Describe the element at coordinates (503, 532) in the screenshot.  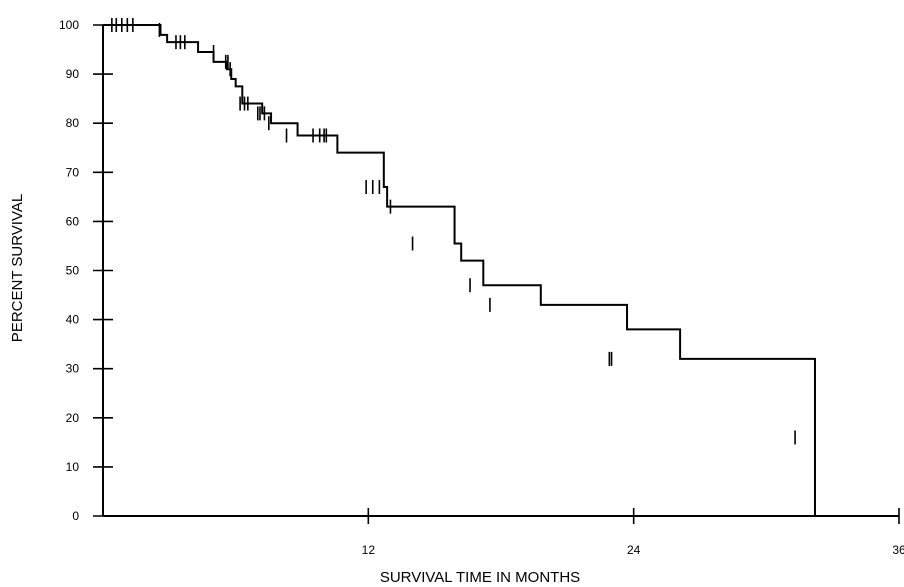
I see `x-axis: 12 24 36` at that location.